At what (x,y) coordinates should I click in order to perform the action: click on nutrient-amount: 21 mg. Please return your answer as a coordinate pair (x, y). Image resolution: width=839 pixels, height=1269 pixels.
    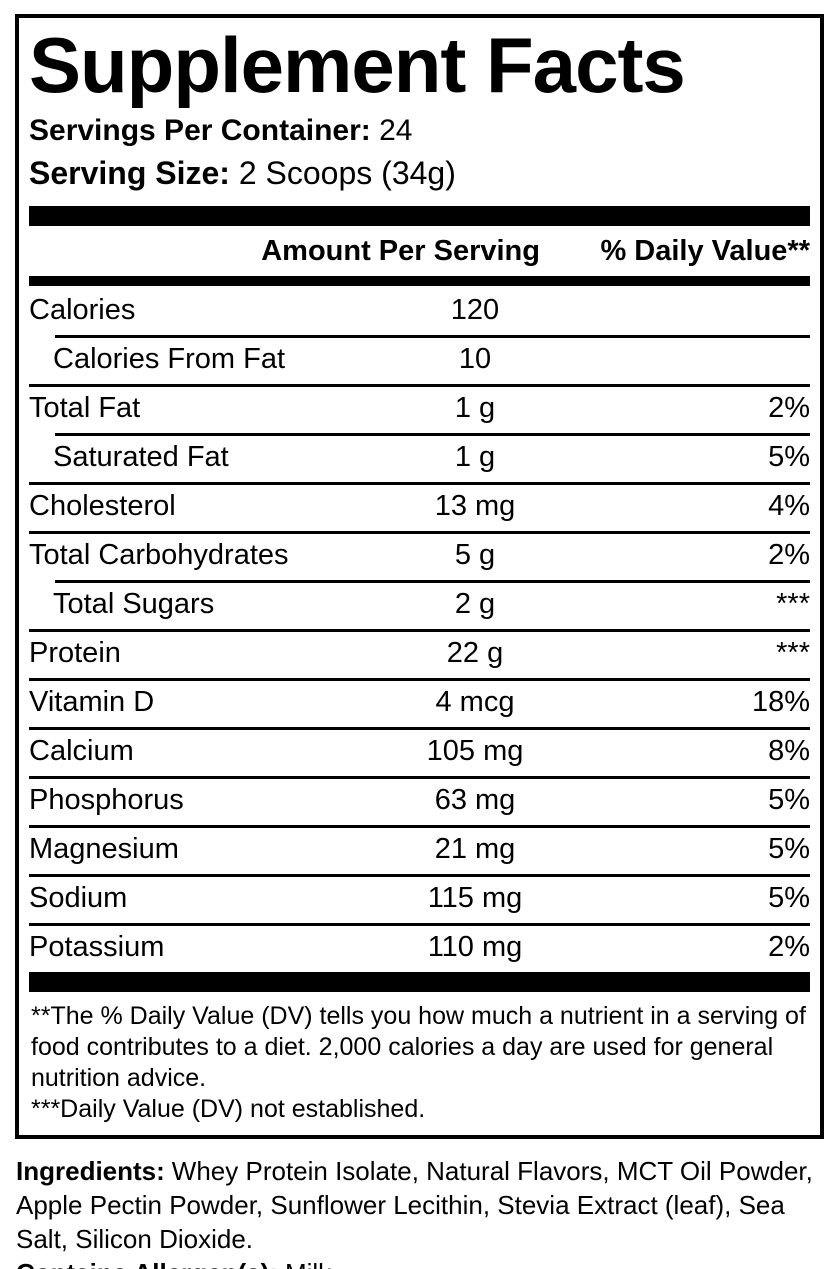
    Looking at the image, I should click on (475, 848).